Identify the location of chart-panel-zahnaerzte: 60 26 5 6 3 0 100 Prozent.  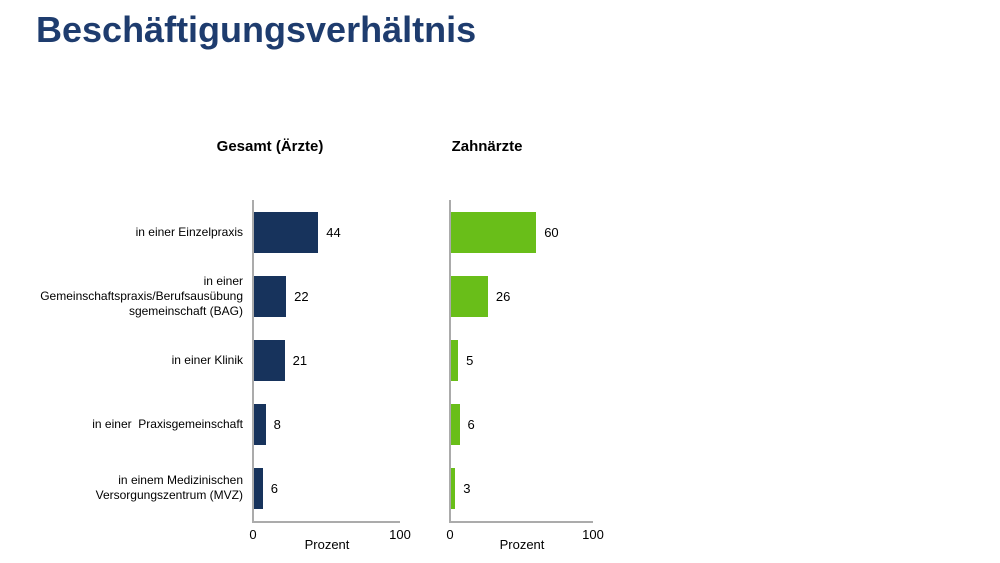
(525, 376).